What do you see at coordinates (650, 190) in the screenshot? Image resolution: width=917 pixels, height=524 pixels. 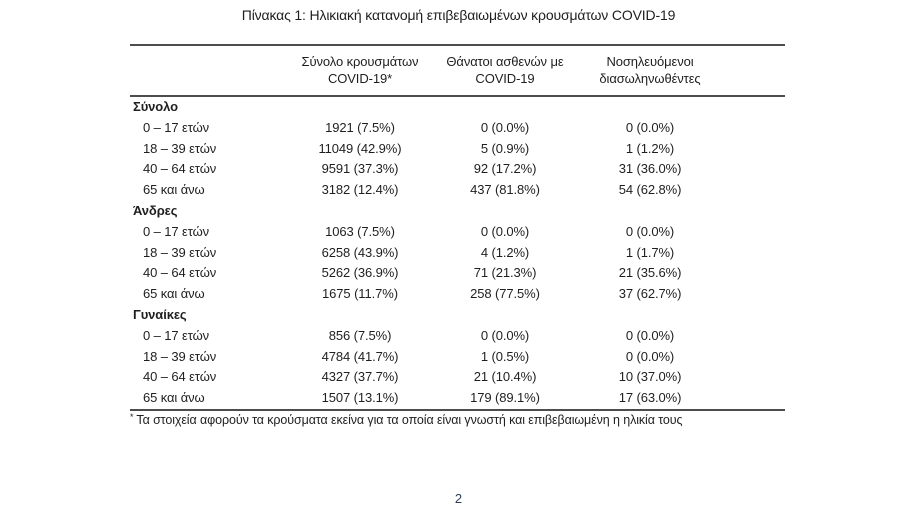 I see `cell-value: 54 (62.8%)` at bounding box center [650, 190].